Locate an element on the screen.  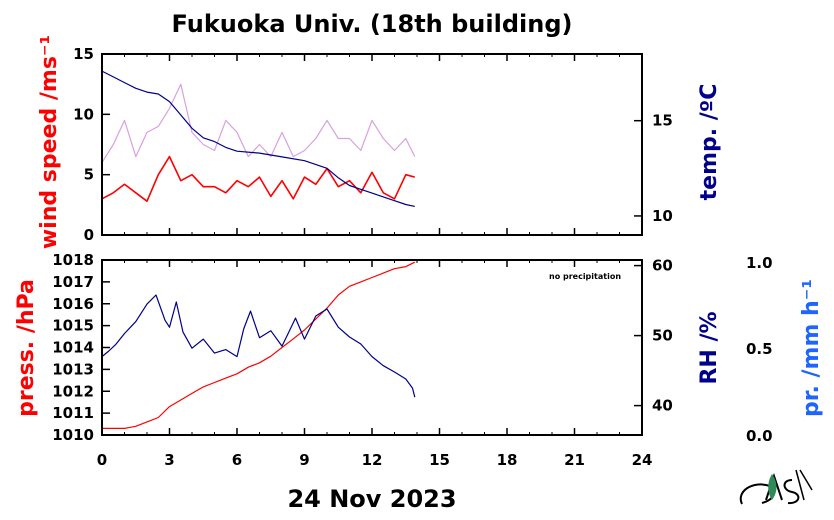
x-tick-label: 18 is located at coordinates (507, 460).